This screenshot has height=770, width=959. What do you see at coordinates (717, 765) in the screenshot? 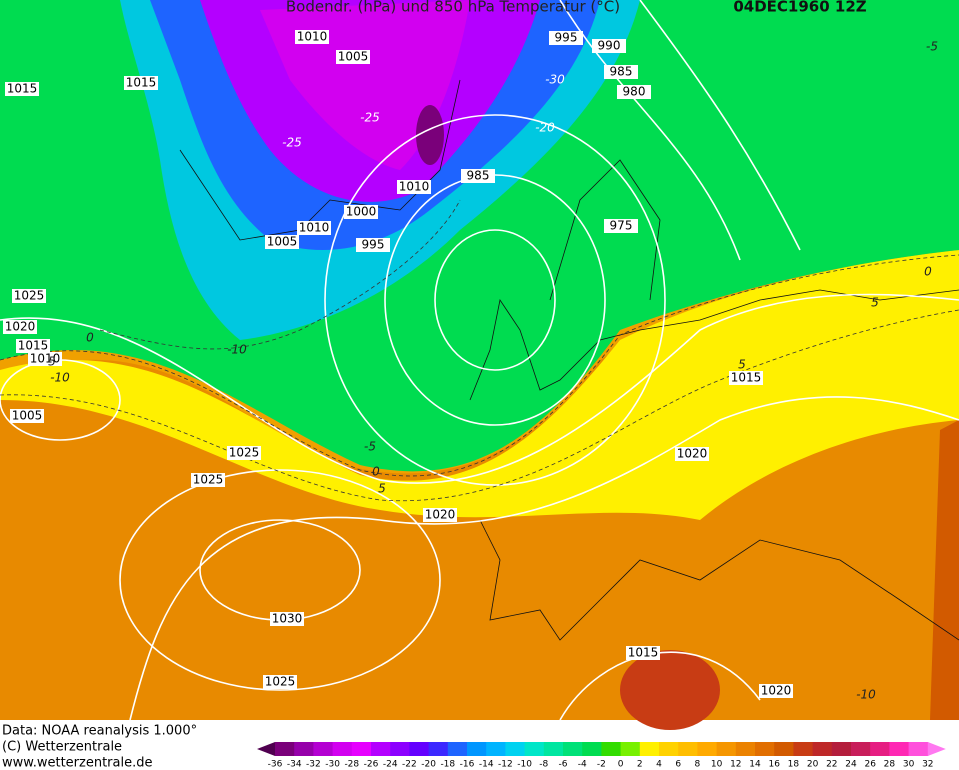
I see `colorbar-tick-label: 10` at bounding box center [717, 765].